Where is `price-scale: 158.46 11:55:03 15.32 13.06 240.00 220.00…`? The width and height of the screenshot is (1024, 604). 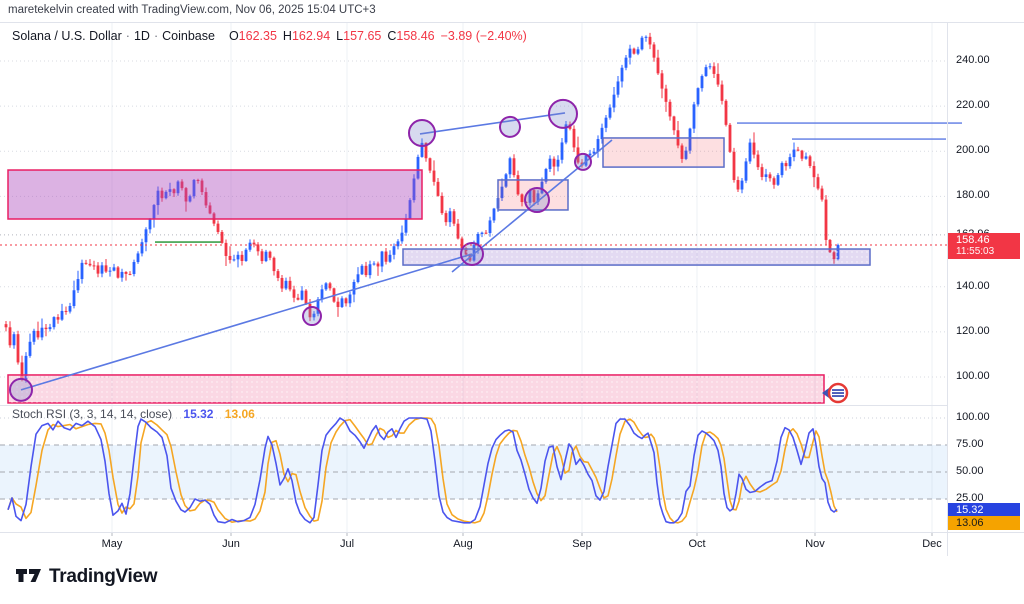 price-scale: 158.46 11:55:03 15.32 13.06 240.00 220.00… is located at coordinates (986, 289).